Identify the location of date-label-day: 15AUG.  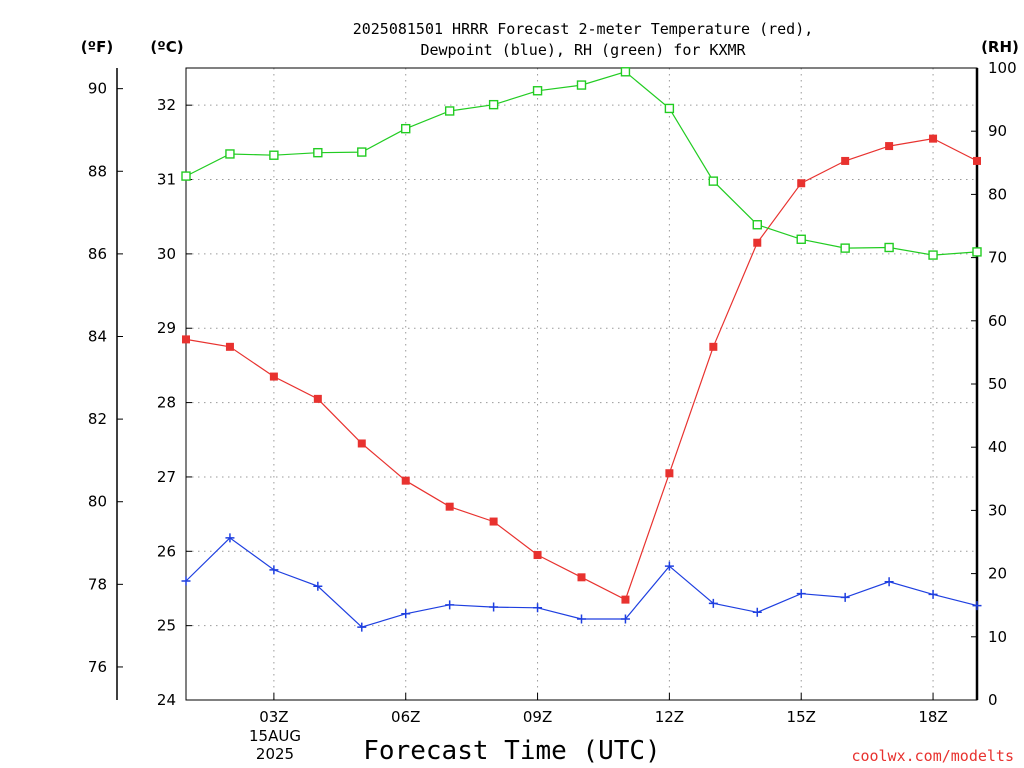
(275, 736).